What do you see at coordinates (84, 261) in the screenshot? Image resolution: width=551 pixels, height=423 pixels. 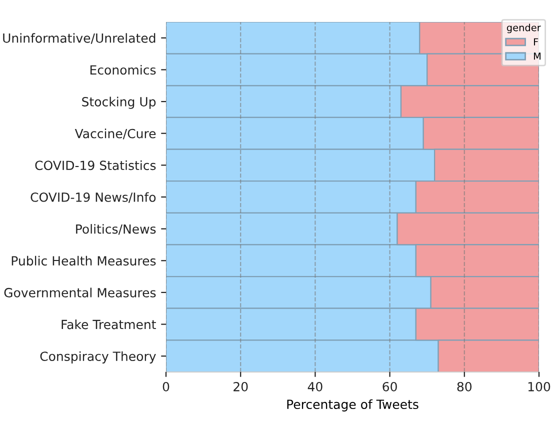 I see `y-tick-label: Public Health Measures` at bounding box center [84, 261].